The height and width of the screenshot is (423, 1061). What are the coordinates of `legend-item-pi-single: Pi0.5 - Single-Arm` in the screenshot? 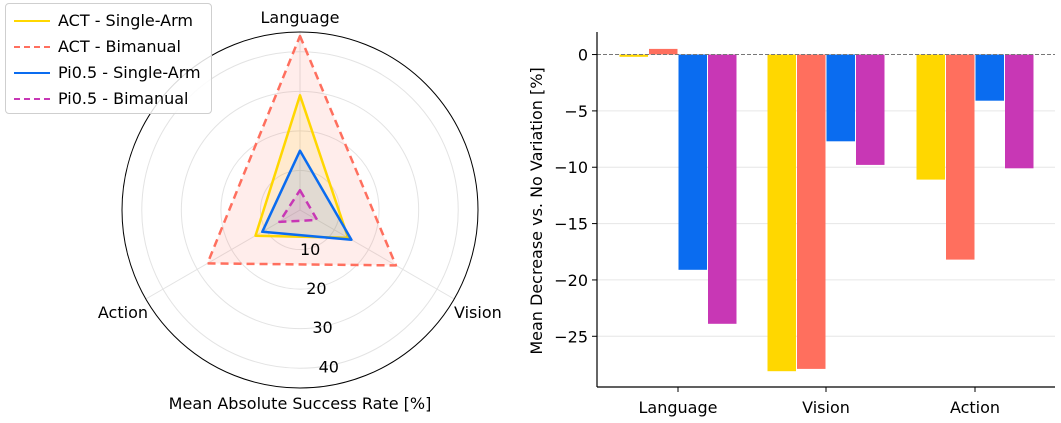 It's located at (108, 73).